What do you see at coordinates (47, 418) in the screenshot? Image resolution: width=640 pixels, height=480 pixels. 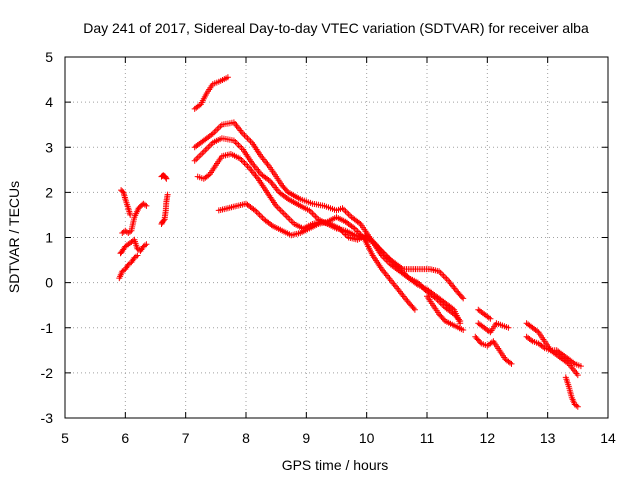 I see `y-tick-label: -3` at bounding box center [47, 418].